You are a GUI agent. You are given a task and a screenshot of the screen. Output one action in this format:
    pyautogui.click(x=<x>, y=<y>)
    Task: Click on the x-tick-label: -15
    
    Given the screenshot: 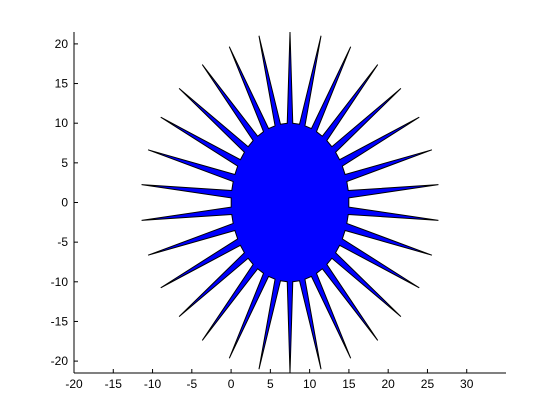 What is the action you would take?
    pyautogui.click(x=114, y=384)
    